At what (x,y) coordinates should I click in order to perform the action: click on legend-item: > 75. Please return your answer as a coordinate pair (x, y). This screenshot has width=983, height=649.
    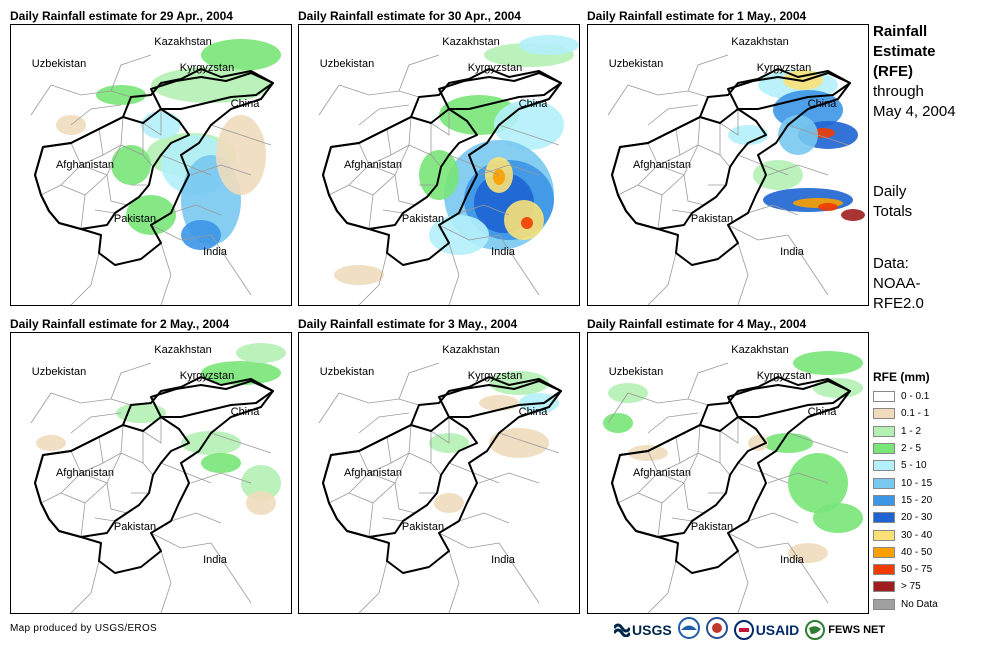
    Looking at the image, I should click on (905, 586).